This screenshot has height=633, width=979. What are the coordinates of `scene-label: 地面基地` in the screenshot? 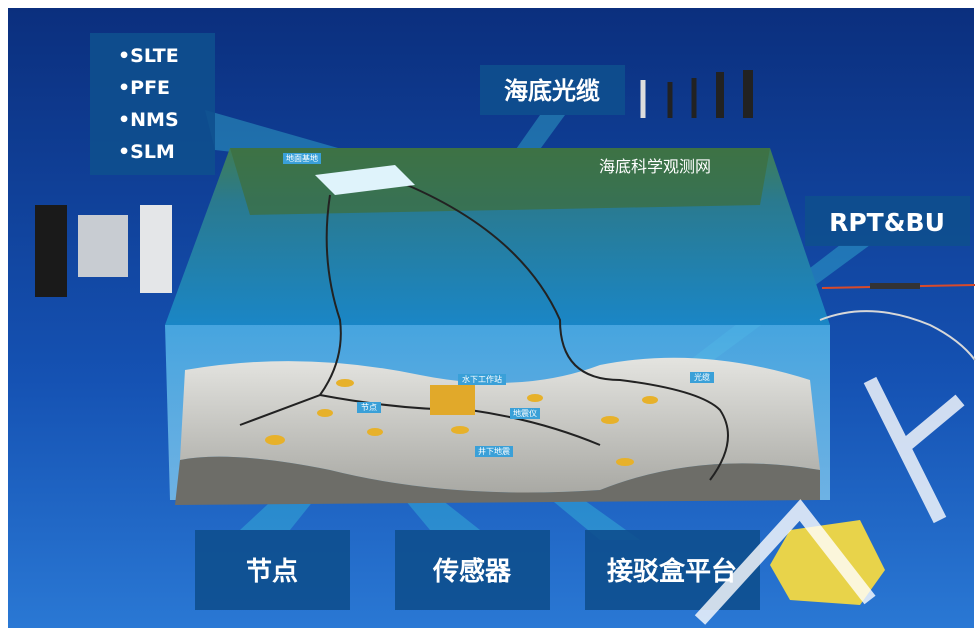 It's located at (302, 158).